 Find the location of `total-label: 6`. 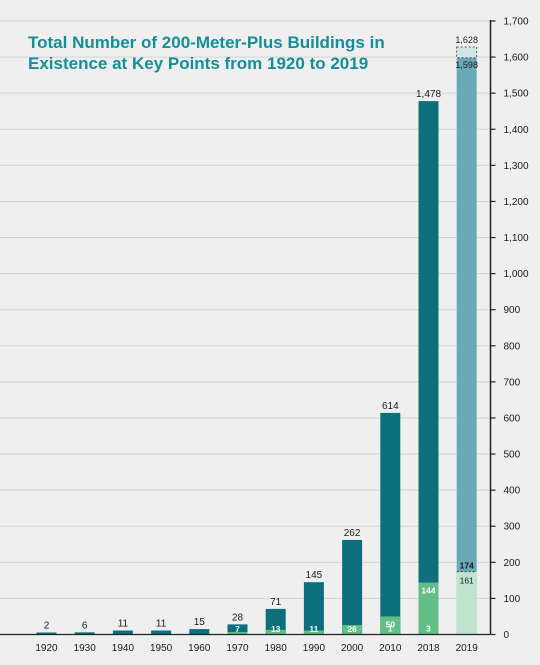

total-label: 6 is located at coordinates (85, 625).